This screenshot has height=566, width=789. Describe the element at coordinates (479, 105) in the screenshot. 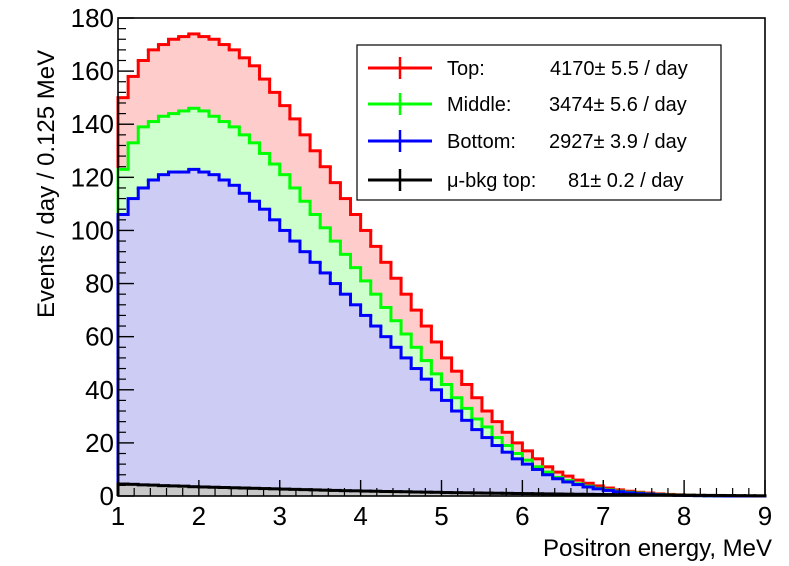

I see `legend-label-middle: Middle:` at that location.